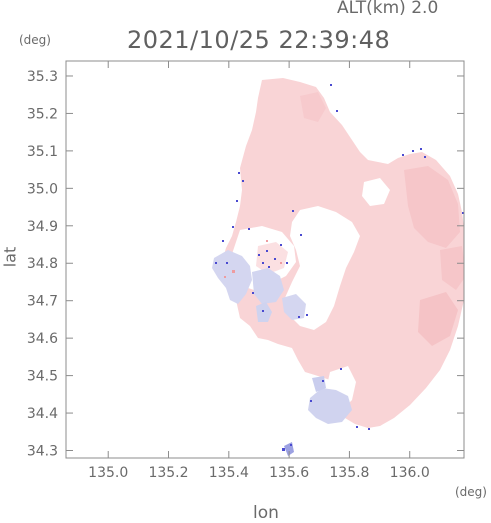  I want to click on y-tick-label: 34.6, so click(42, 339).